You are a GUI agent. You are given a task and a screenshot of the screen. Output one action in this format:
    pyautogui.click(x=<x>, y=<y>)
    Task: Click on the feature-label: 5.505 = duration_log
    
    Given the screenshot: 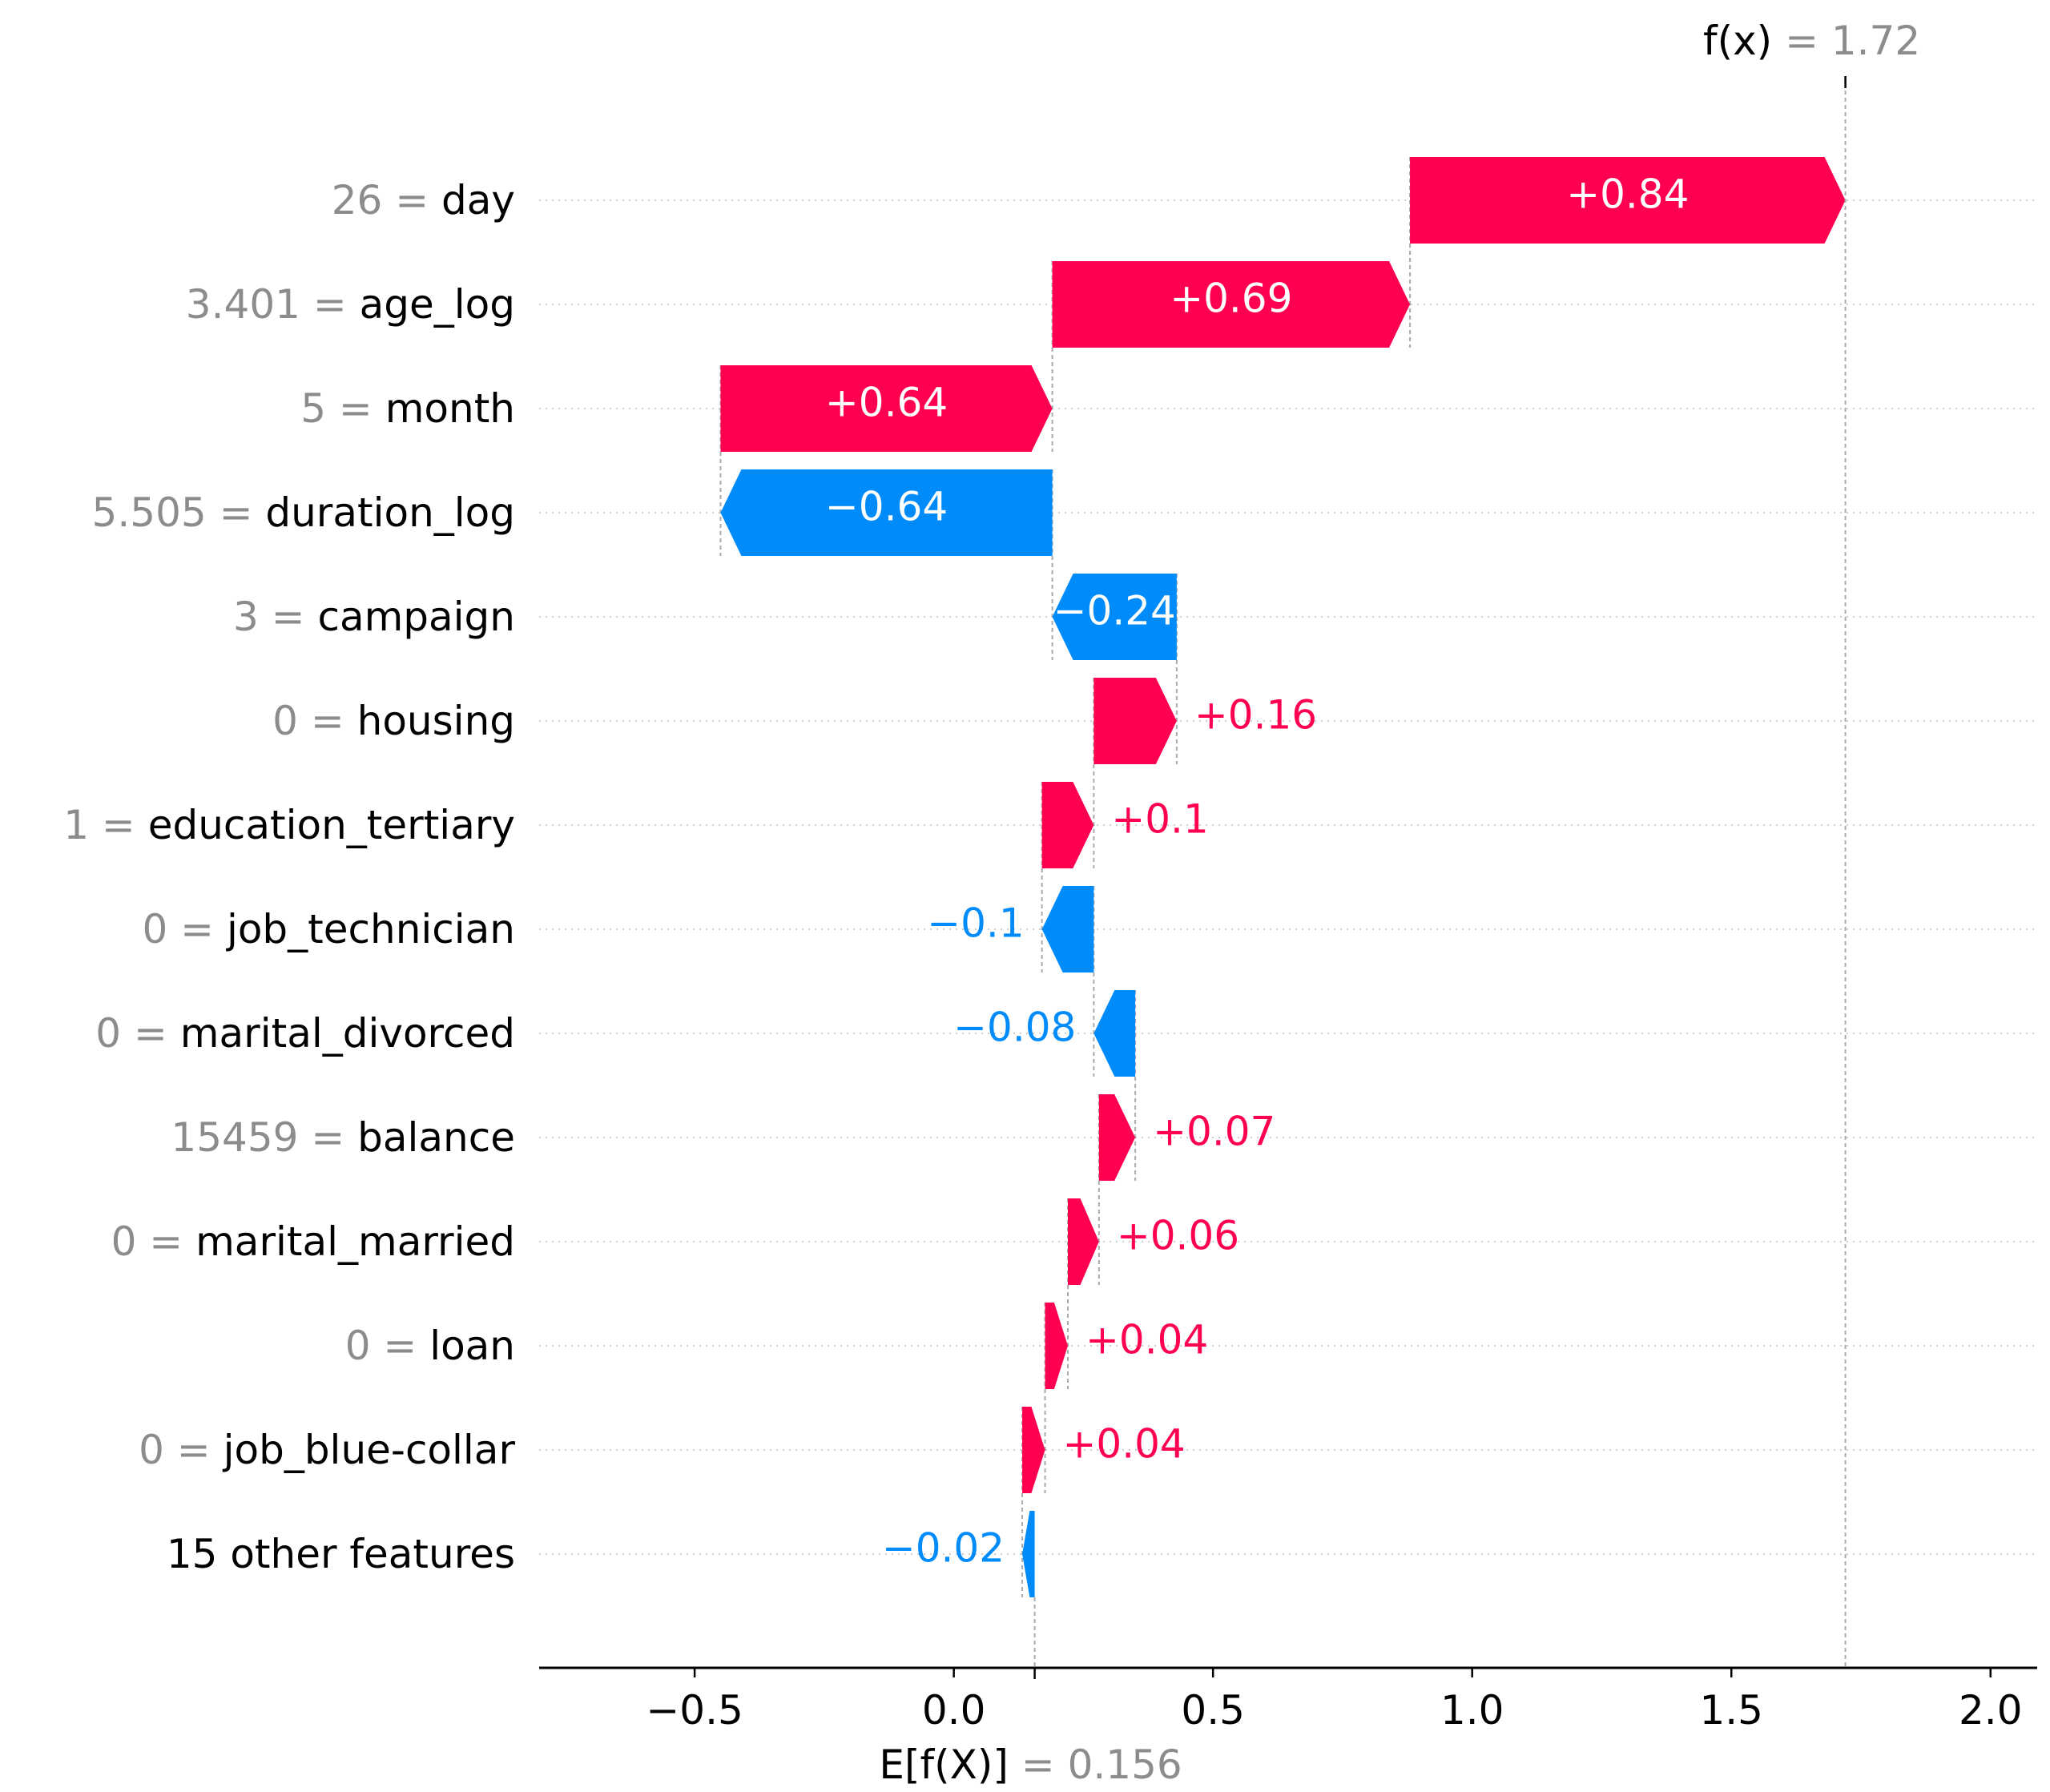 What is the action you would take?
    pyautogui.click(x=303, y=512)
    